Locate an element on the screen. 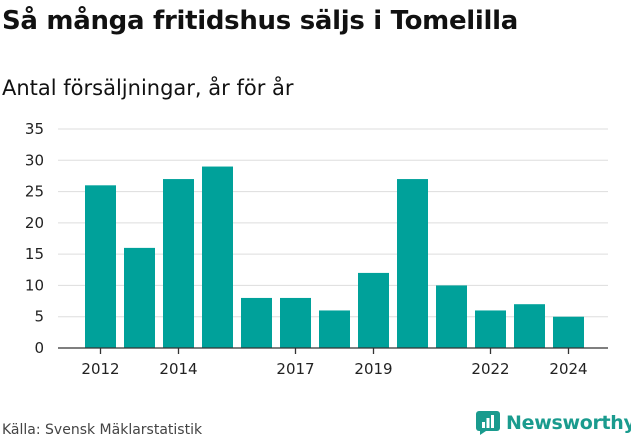 The image size is (631, 439). x-tick-label: 2019 is located at coordinates (373, 369).